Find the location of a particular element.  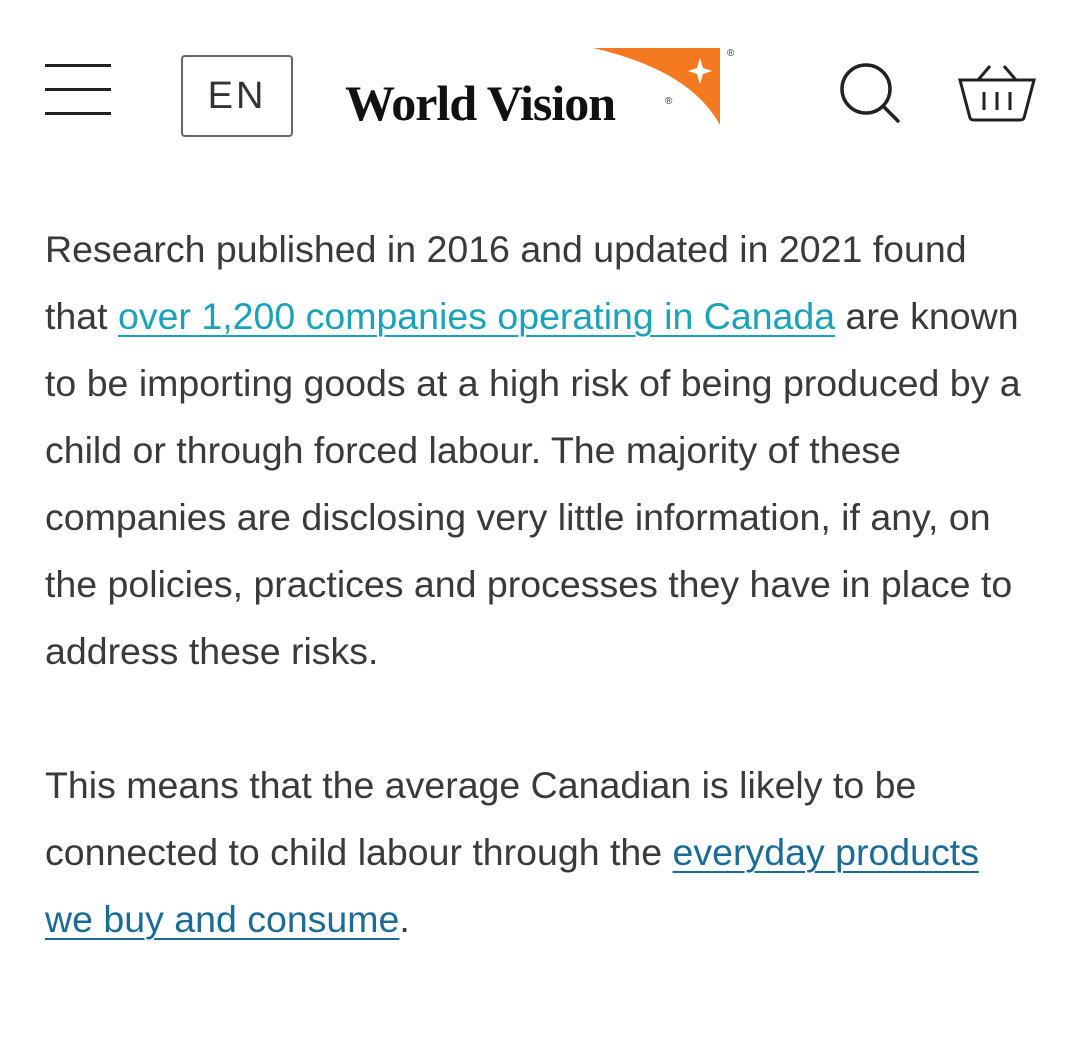

language-button: EN is located at coordinates (237, 96).